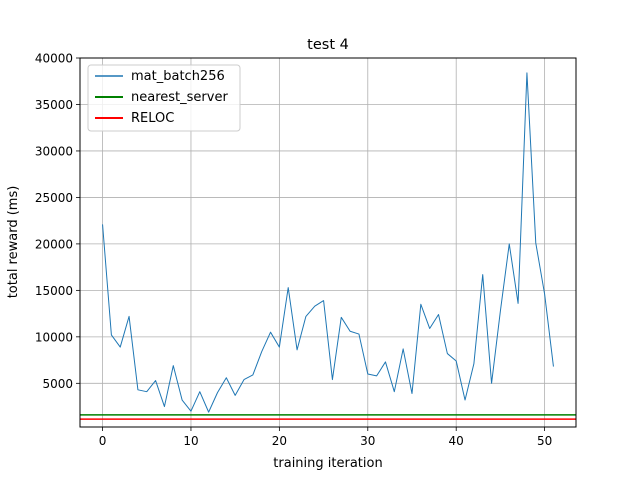  What do you see at coordinates (54, 59) in the screenshot?
I see `y-tick-label: 40000` at bounding box center [54, 59].